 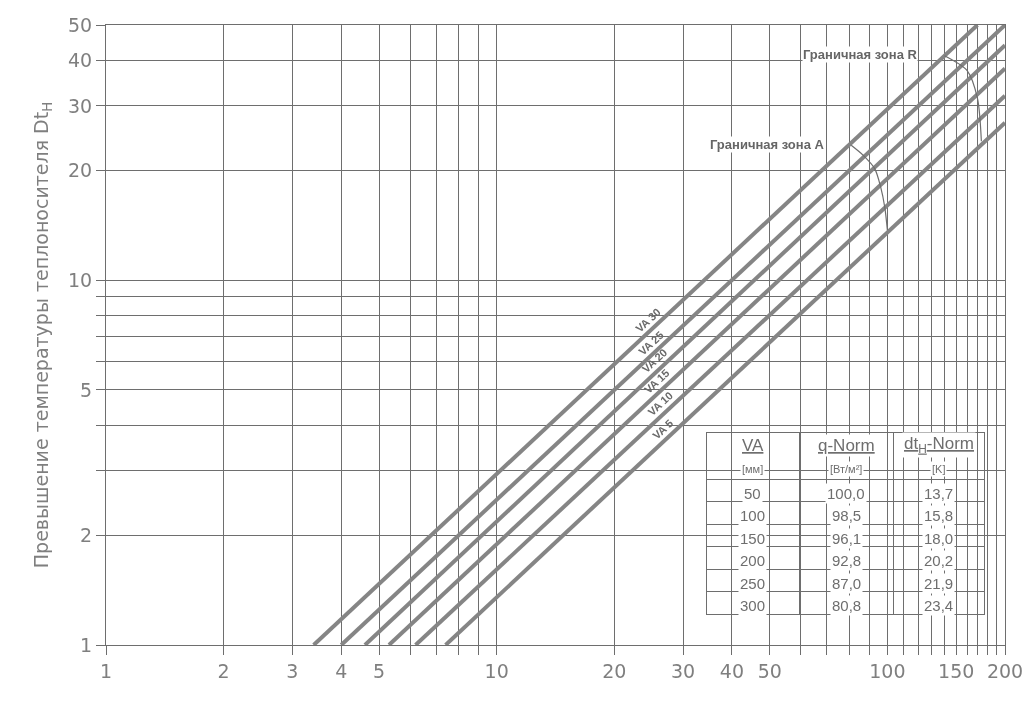 I want to click on annotation: 200, so click(x=753, y=560).